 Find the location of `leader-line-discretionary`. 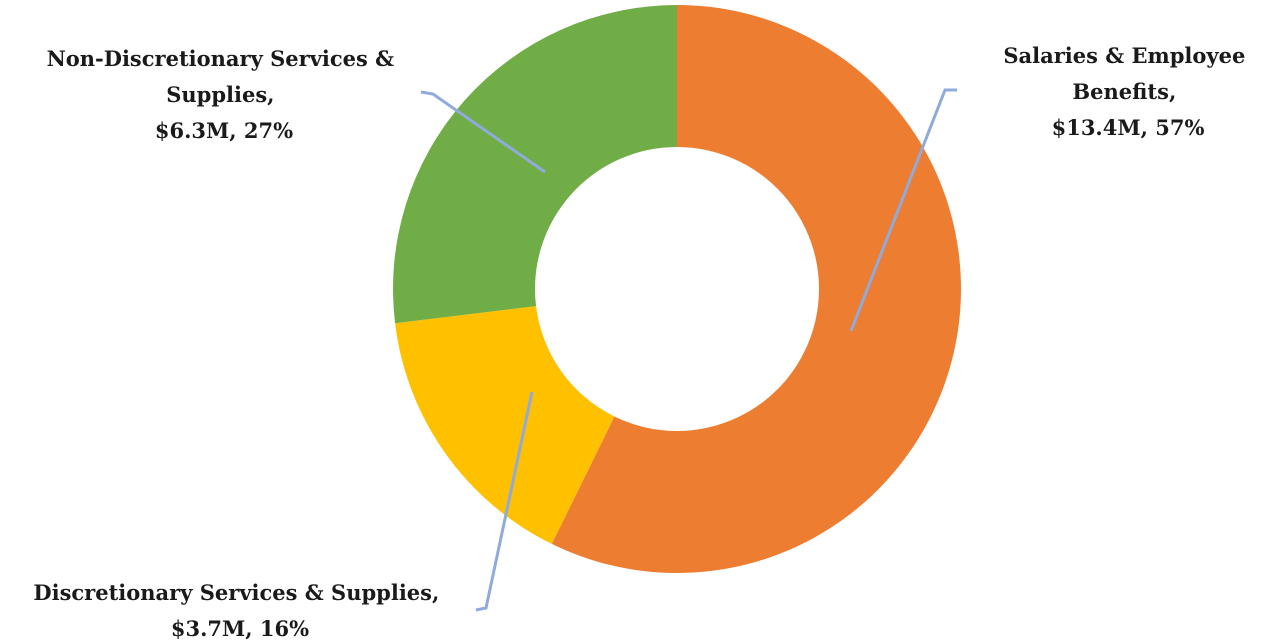

leader-line-discretionary is located at coordinates (504, 501).